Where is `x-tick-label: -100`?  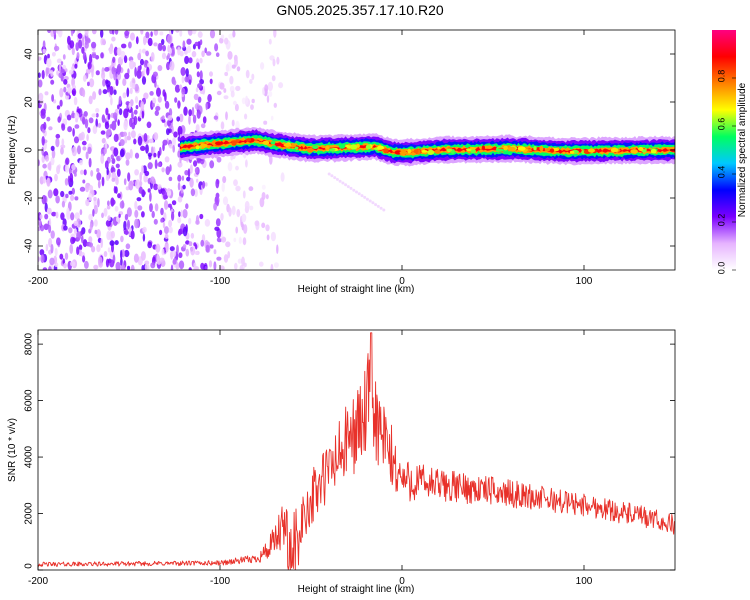 x-tick-label: -100 is located at coordinates (220, 581).